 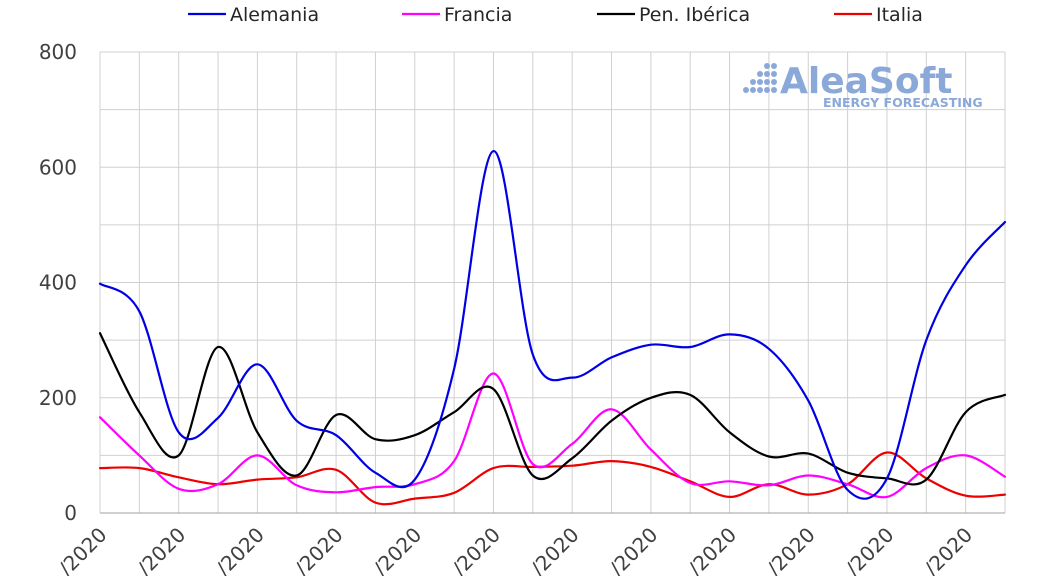 What do you see at coordinates (274, 15) in the screenshot?
I see `legend-label: Alemania` at bounding box center [274, 15].